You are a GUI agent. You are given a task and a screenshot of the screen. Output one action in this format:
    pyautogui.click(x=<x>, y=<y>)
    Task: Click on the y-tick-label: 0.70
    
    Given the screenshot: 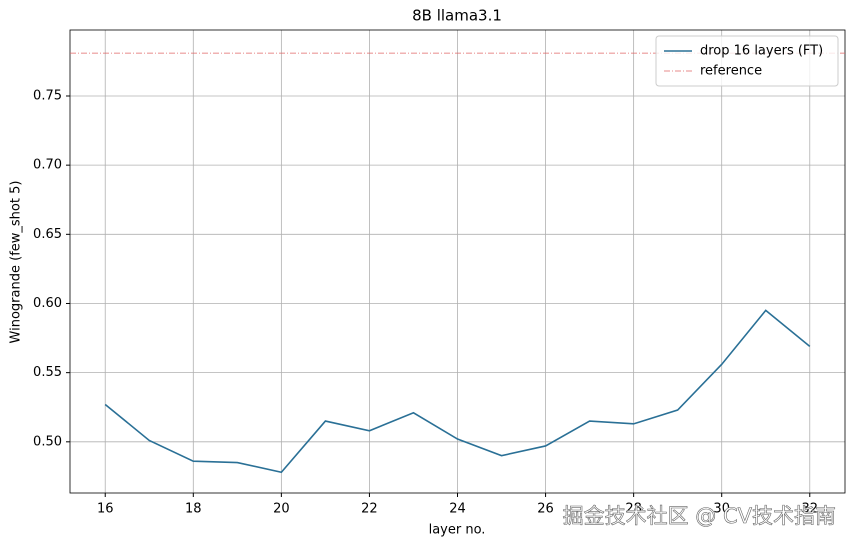 What is the action you would take?
    pyautogui.click(x=47, y=165)
    